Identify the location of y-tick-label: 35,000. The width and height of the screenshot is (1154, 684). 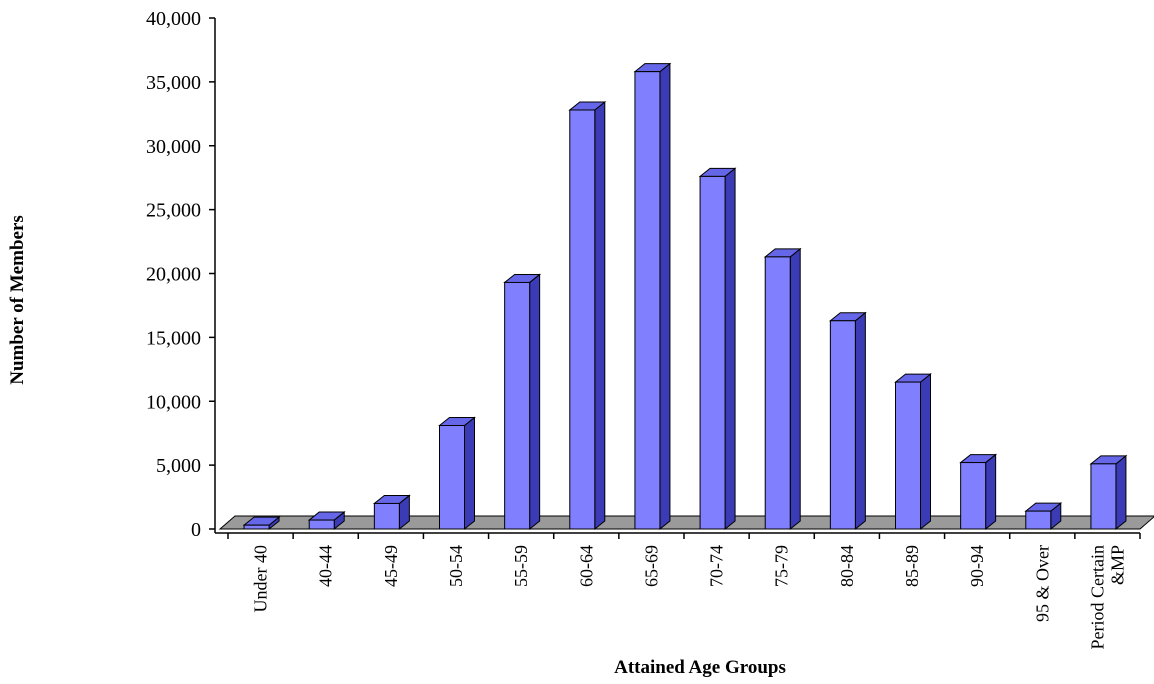
(173, 83).